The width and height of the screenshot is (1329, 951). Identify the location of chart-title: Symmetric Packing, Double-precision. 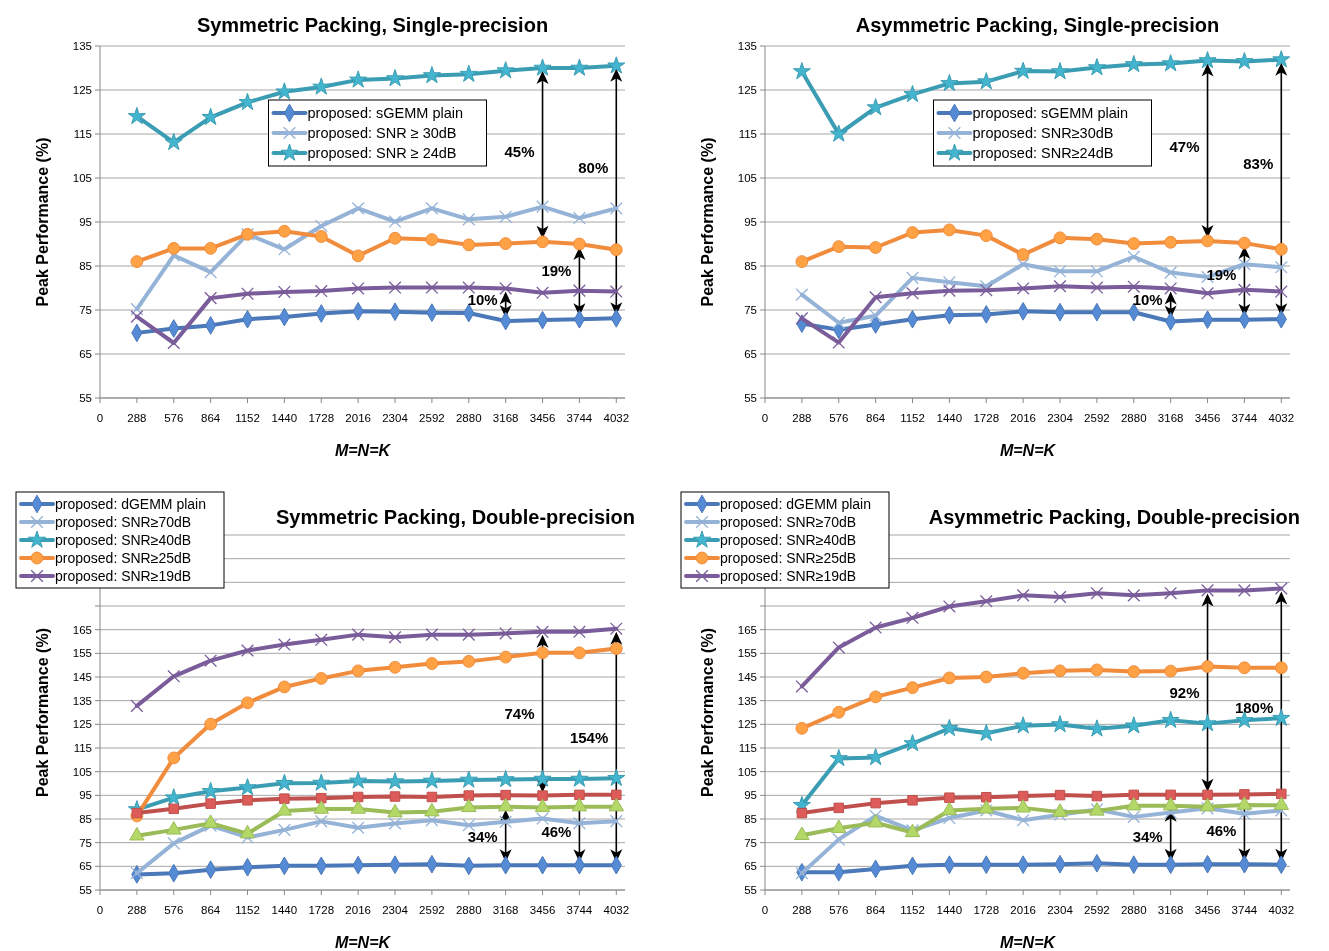
(455, 517).